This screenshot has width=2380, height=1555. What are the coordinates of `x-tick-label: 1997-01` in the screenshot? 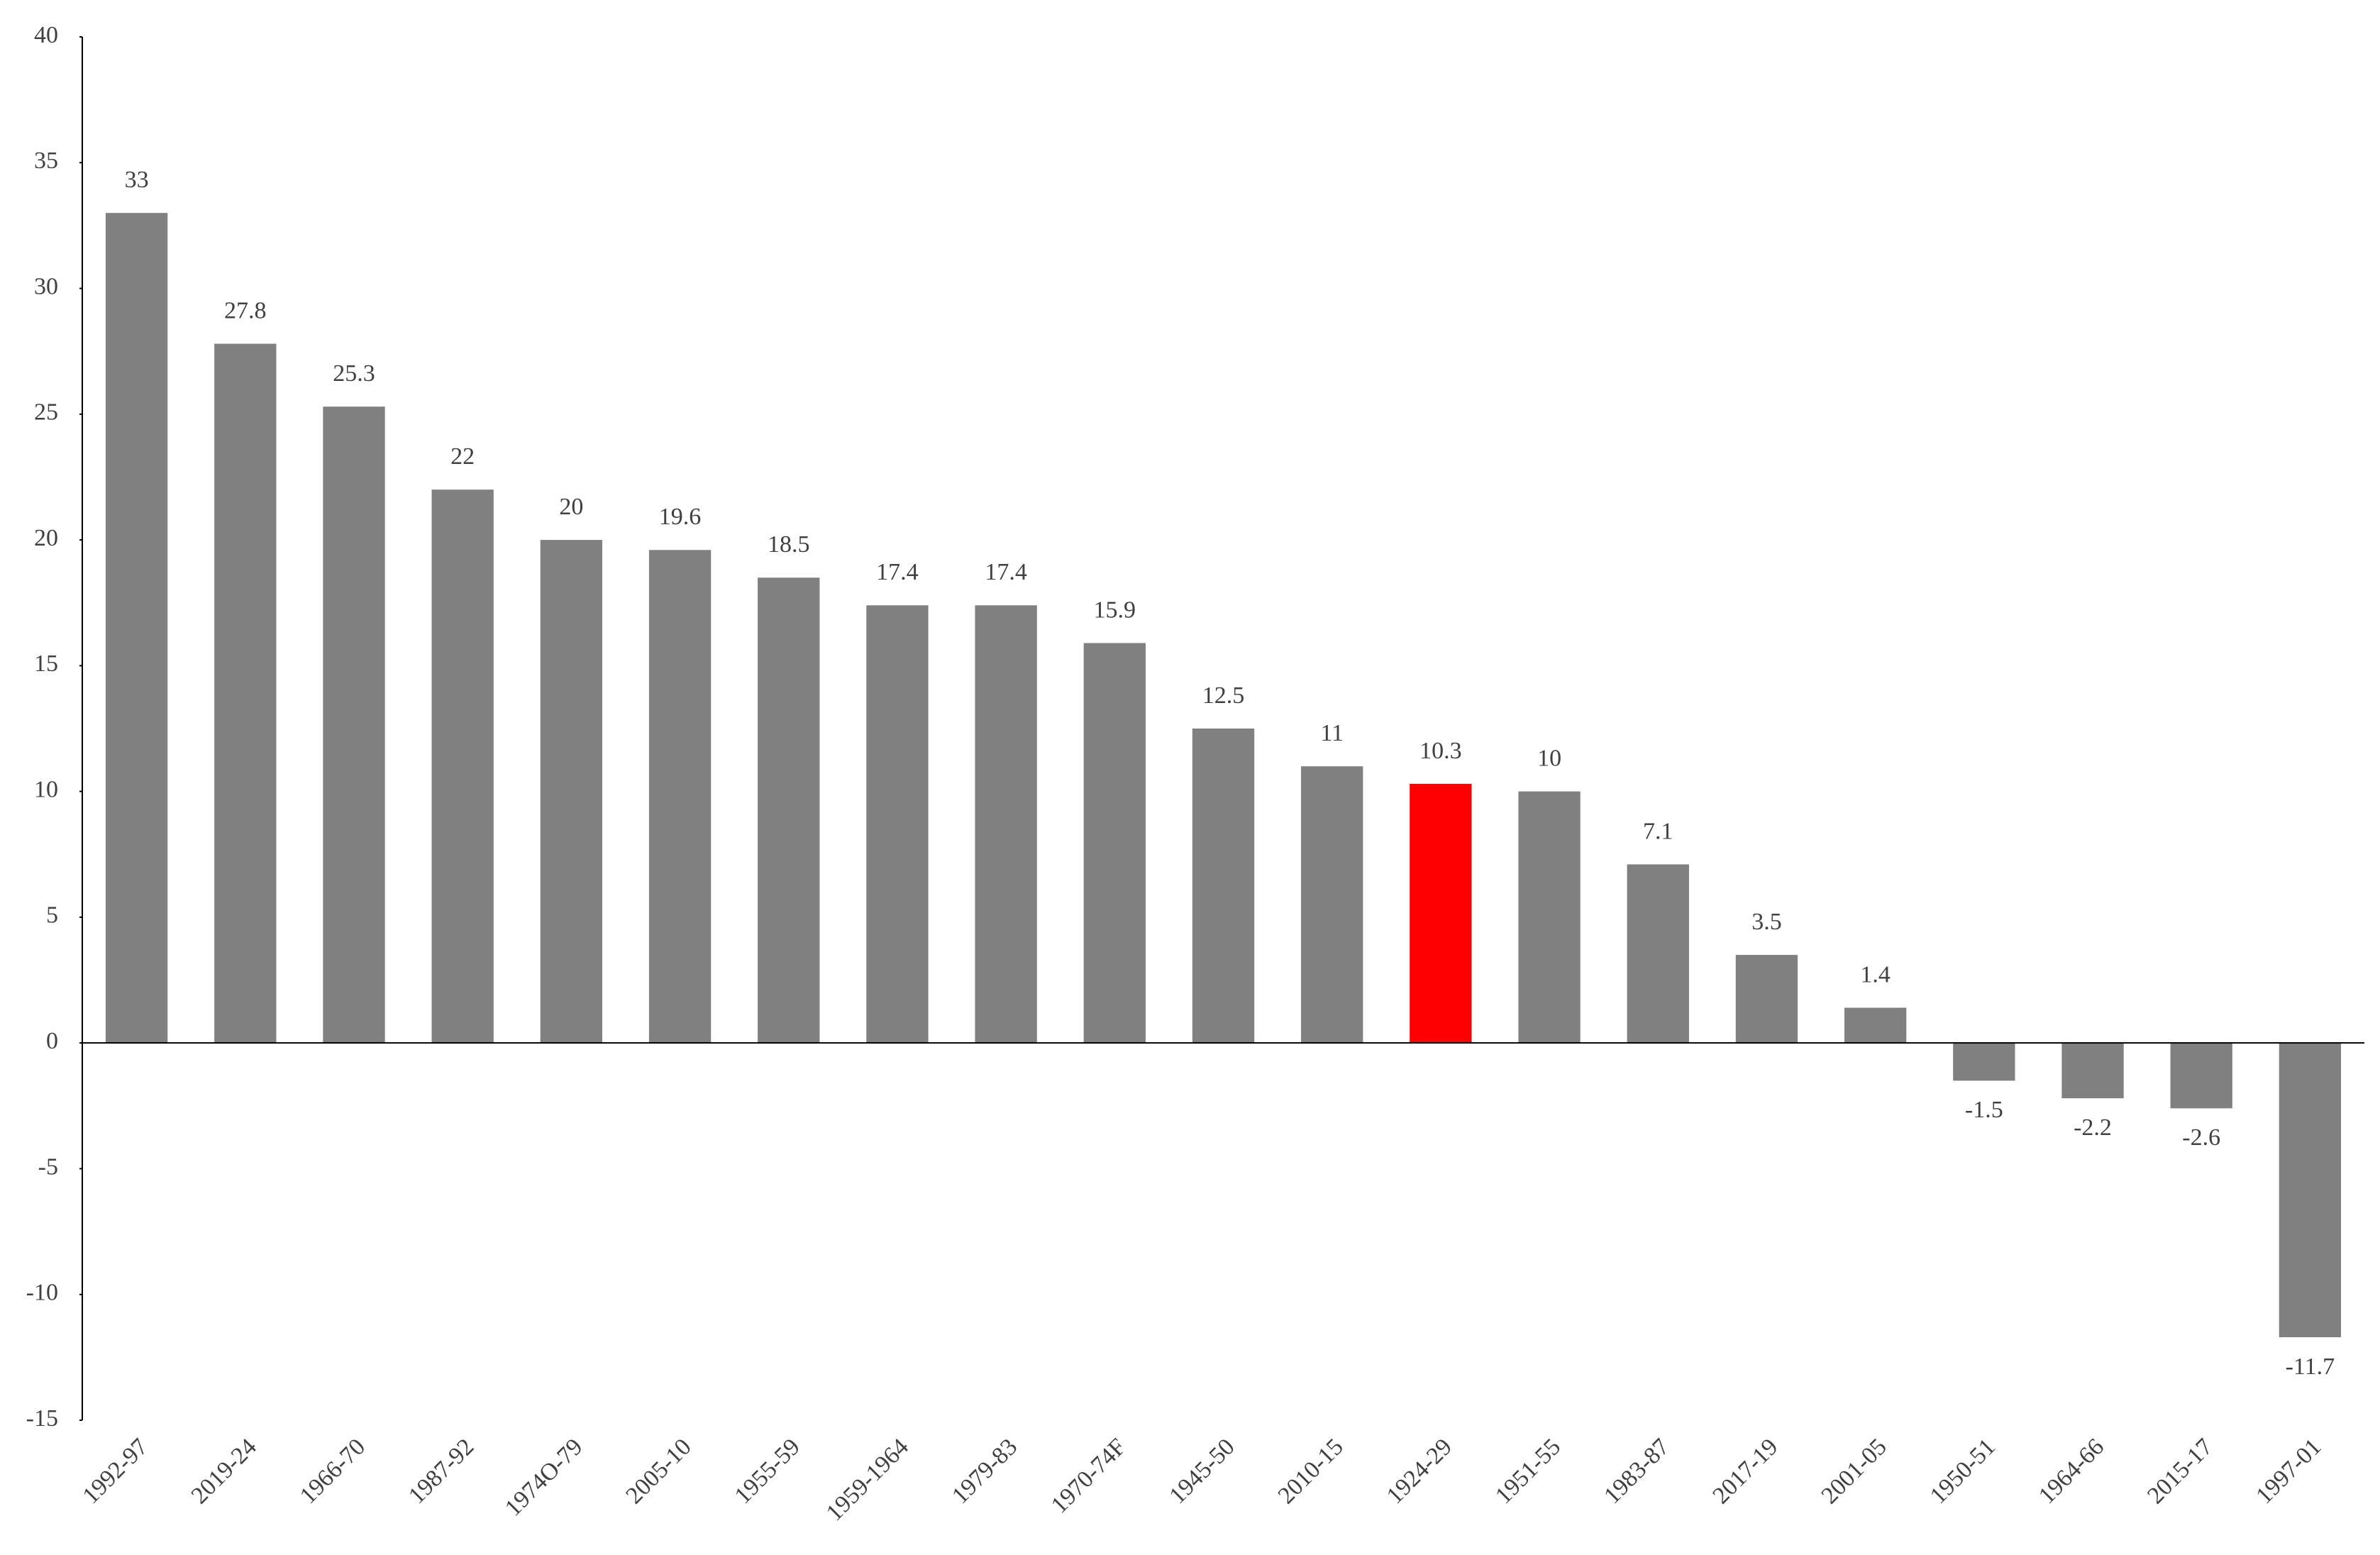 It's located at (2289, 1471).